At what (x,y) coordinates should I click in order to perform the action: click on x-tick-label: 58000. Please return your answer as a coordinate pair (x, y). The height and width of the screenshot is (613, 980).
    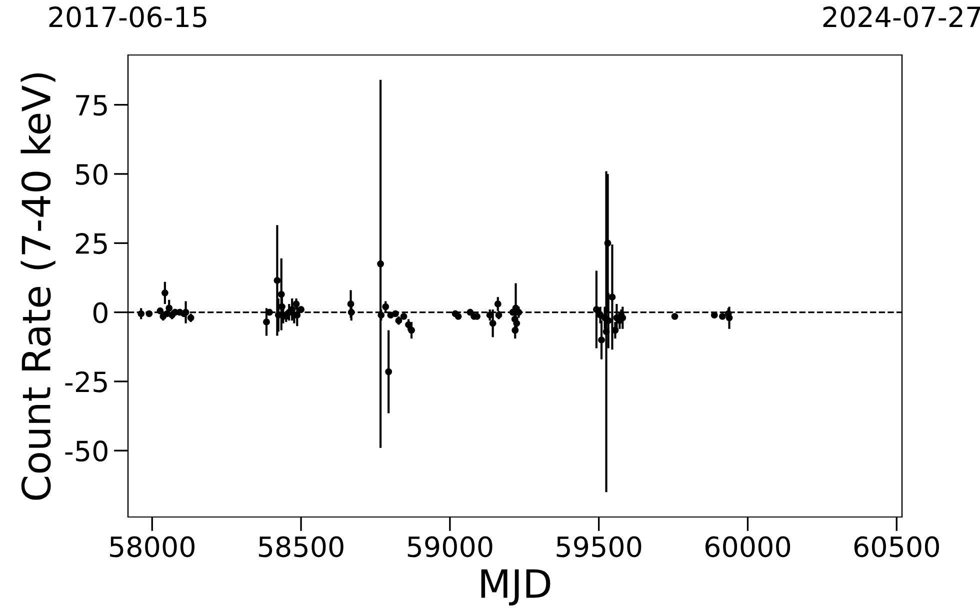
    Looking at the image, I should click on (152, 547).